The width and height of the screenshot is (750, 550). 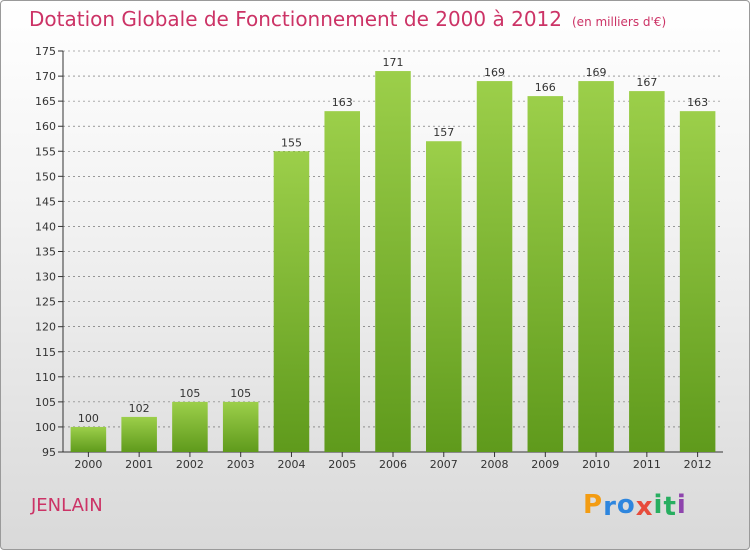 What do you see at coordinates (291, 301) in the screenshot?
I see `bar-2004` at bounding box center [291, 301].